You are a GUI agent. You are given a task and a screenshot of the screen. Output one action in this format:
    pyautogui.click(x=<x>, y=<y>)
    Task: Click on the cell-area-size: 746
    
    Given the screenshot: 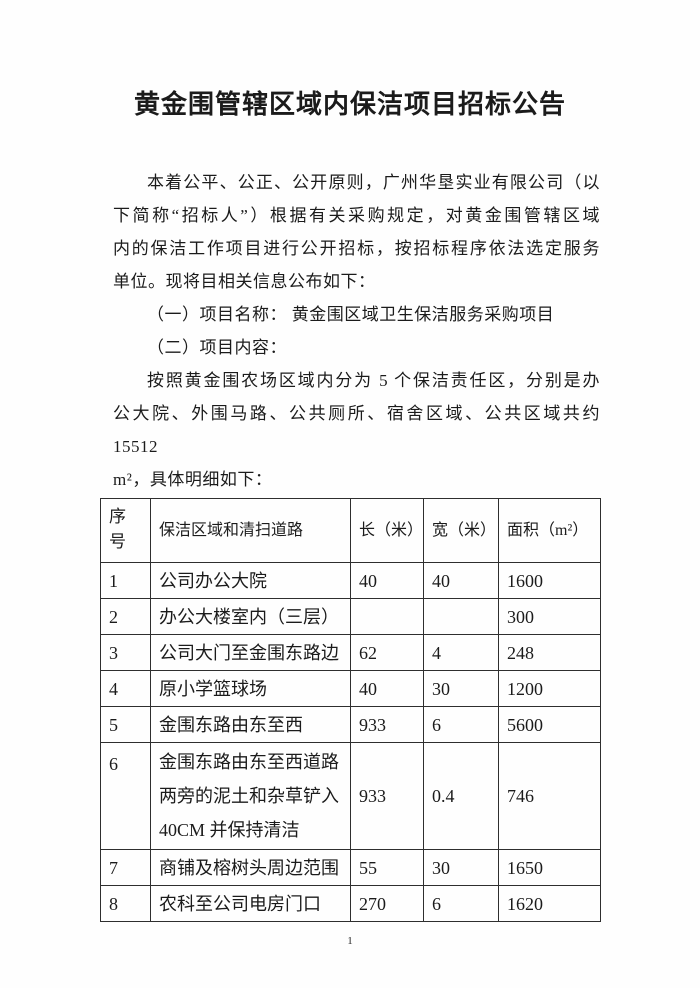 What is the action you would take?
    pyautogui.click(x=549, y=796)
    